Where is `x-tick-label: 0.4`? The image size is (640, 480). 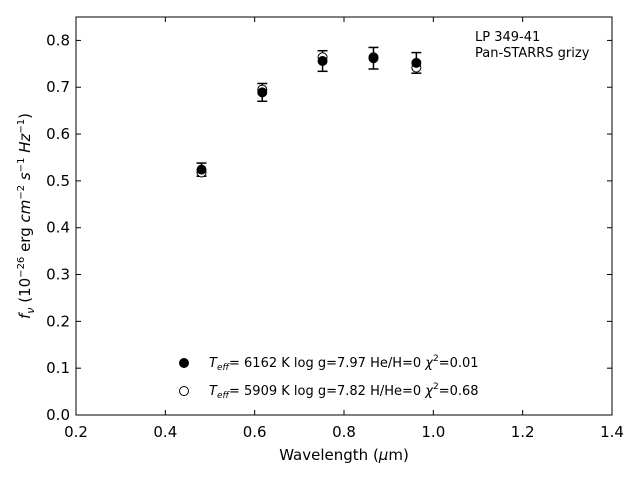 x-tick-label: 0.4 is located at coordinates (165, 432).